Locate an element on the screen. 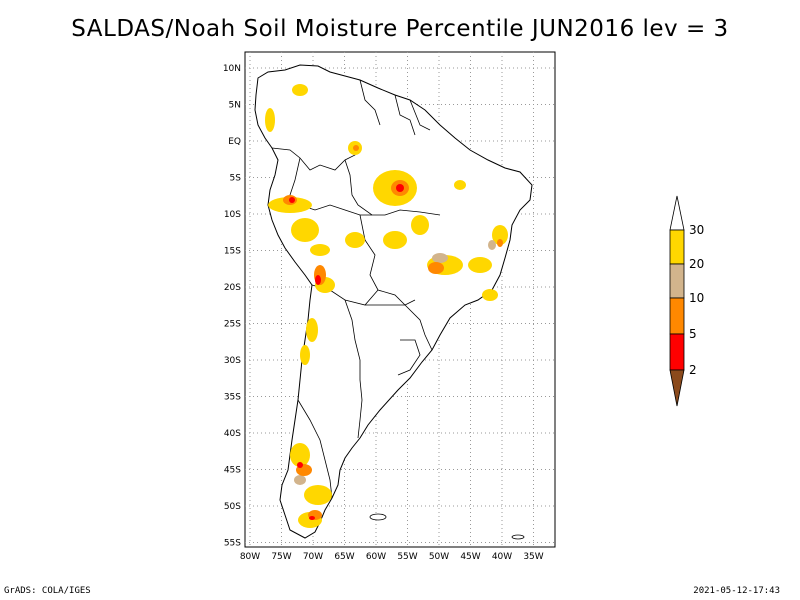 The image size is (800, 600). longitude-tick-label: 65W is located at coordinates (344, 557).